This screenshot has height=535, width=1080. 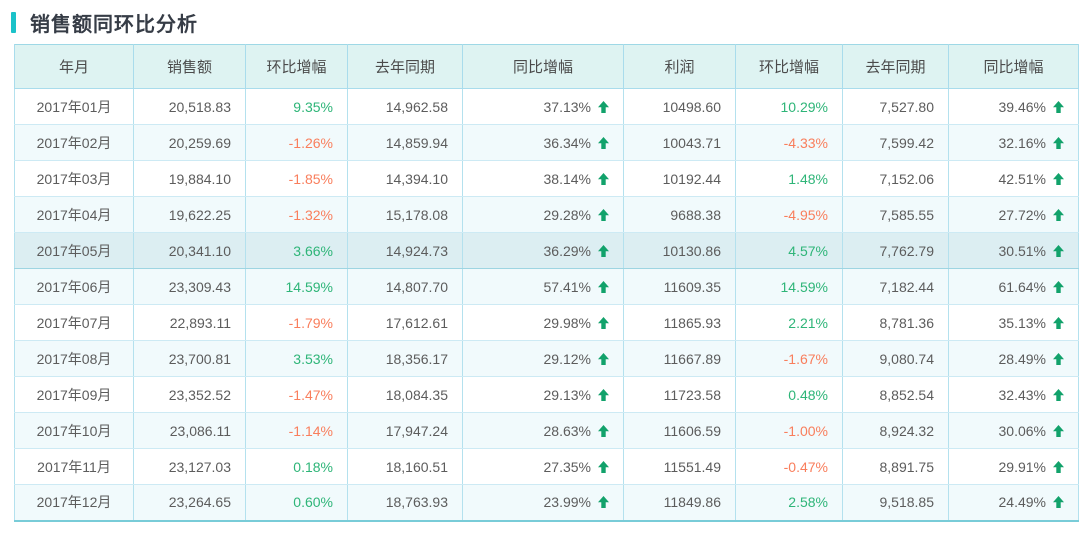 What do you see at coordinates (1022, 178) in the screenshot?
I see `percent-value: 42.51%` at bounding box center [1022, 178].